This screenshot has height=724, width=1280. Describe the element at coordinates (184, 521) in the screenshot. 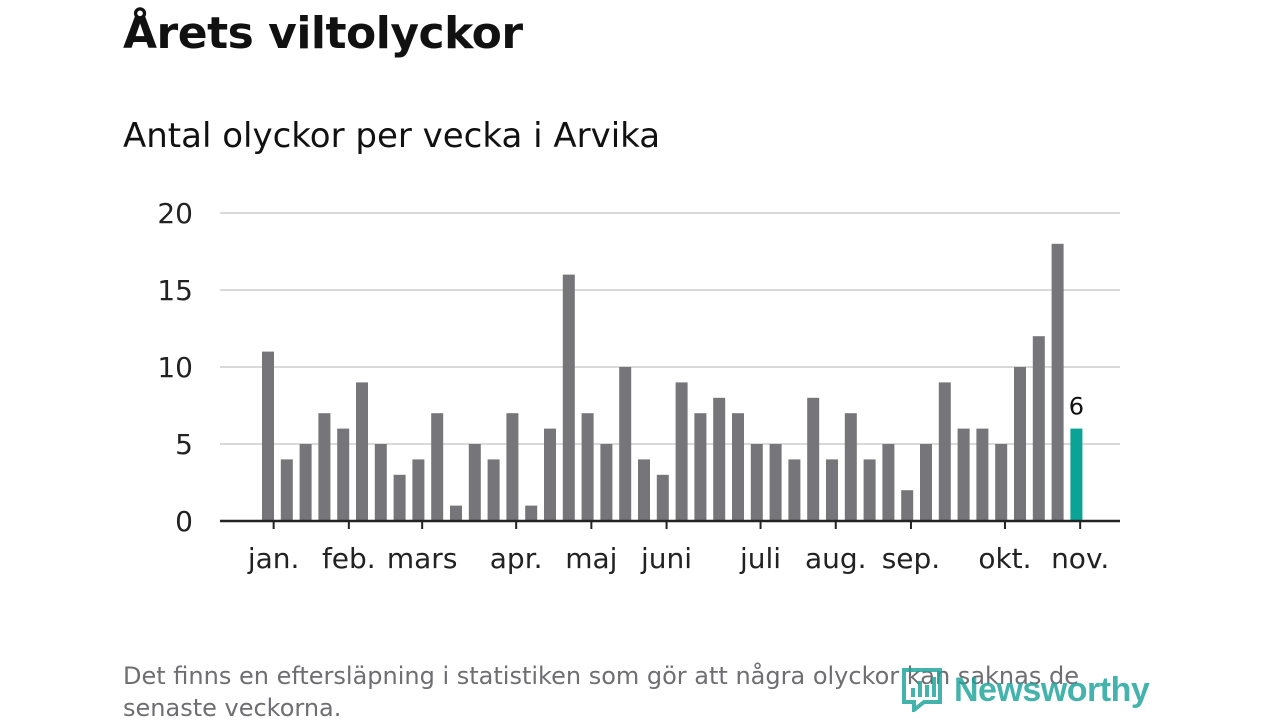

I see `y-tick-label: 0` at that location.